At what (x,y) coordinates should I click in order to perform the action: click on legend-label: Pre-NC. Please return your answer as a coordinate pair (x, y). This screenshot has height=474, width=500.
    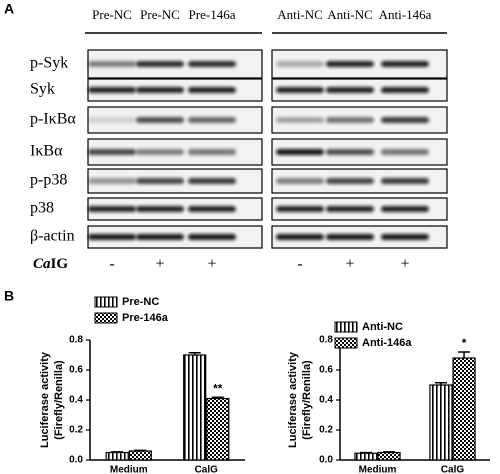
    Looking at the image, I should click on (140, 302).